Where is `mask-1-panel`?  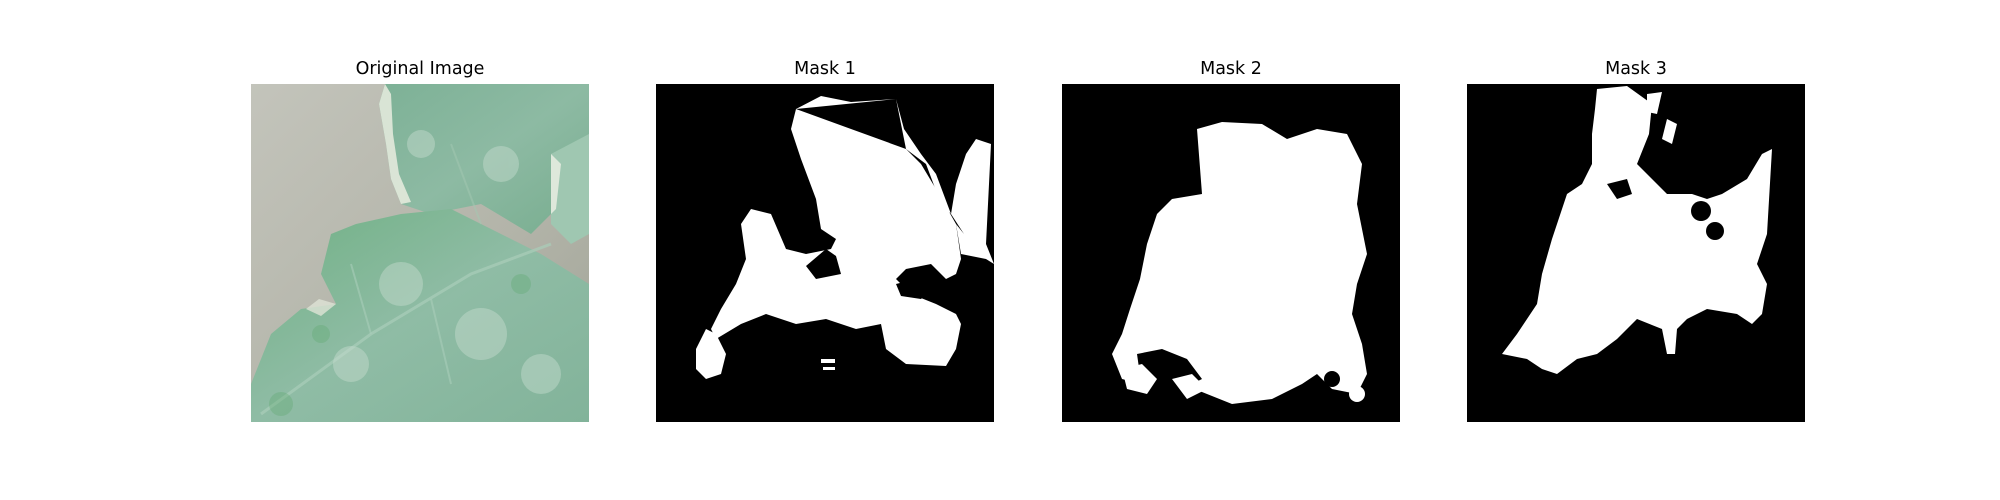 mask-1-panel is located at coordinates (825, 253).